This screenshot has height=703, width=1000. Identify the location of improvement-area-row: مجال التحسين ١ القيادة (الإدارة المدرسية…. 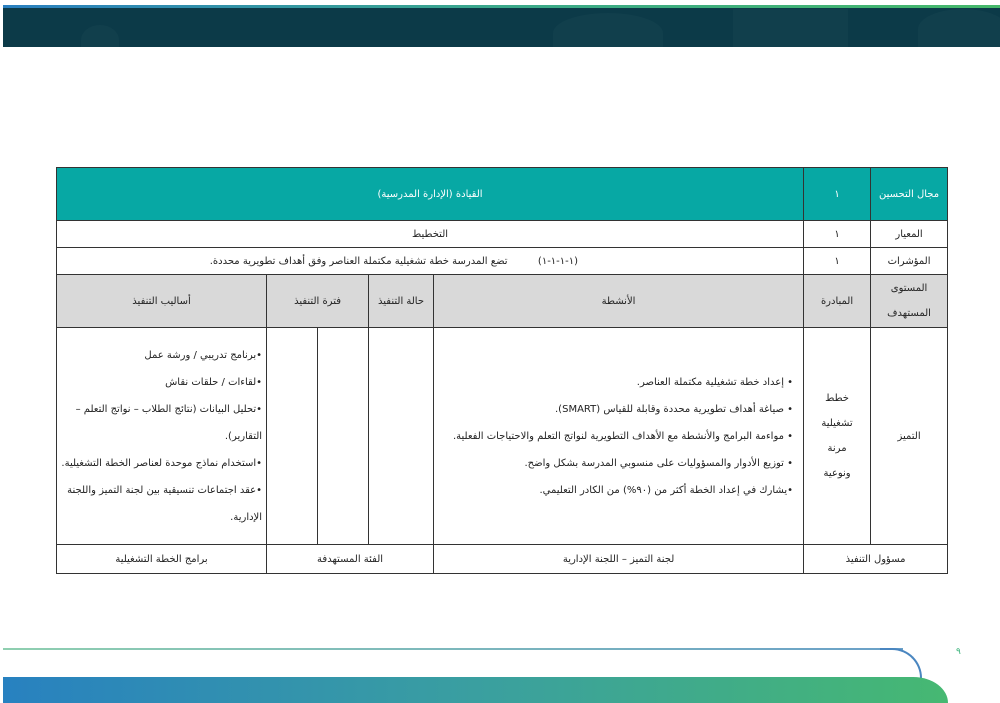
(502, 194).